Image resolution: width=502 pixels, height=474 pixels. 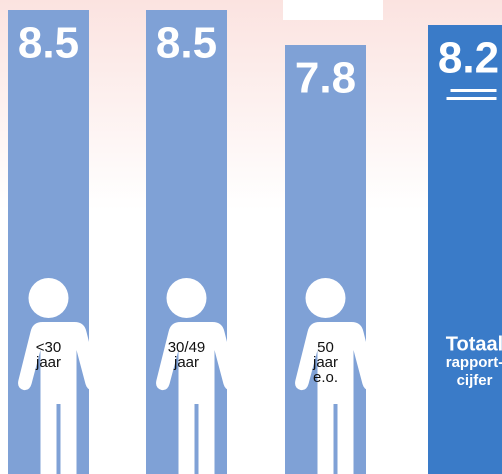 What do you see at coordinates (325, 377) in the screenshot?
I see `category-label: e.o.` at bounding box center [325, 377].